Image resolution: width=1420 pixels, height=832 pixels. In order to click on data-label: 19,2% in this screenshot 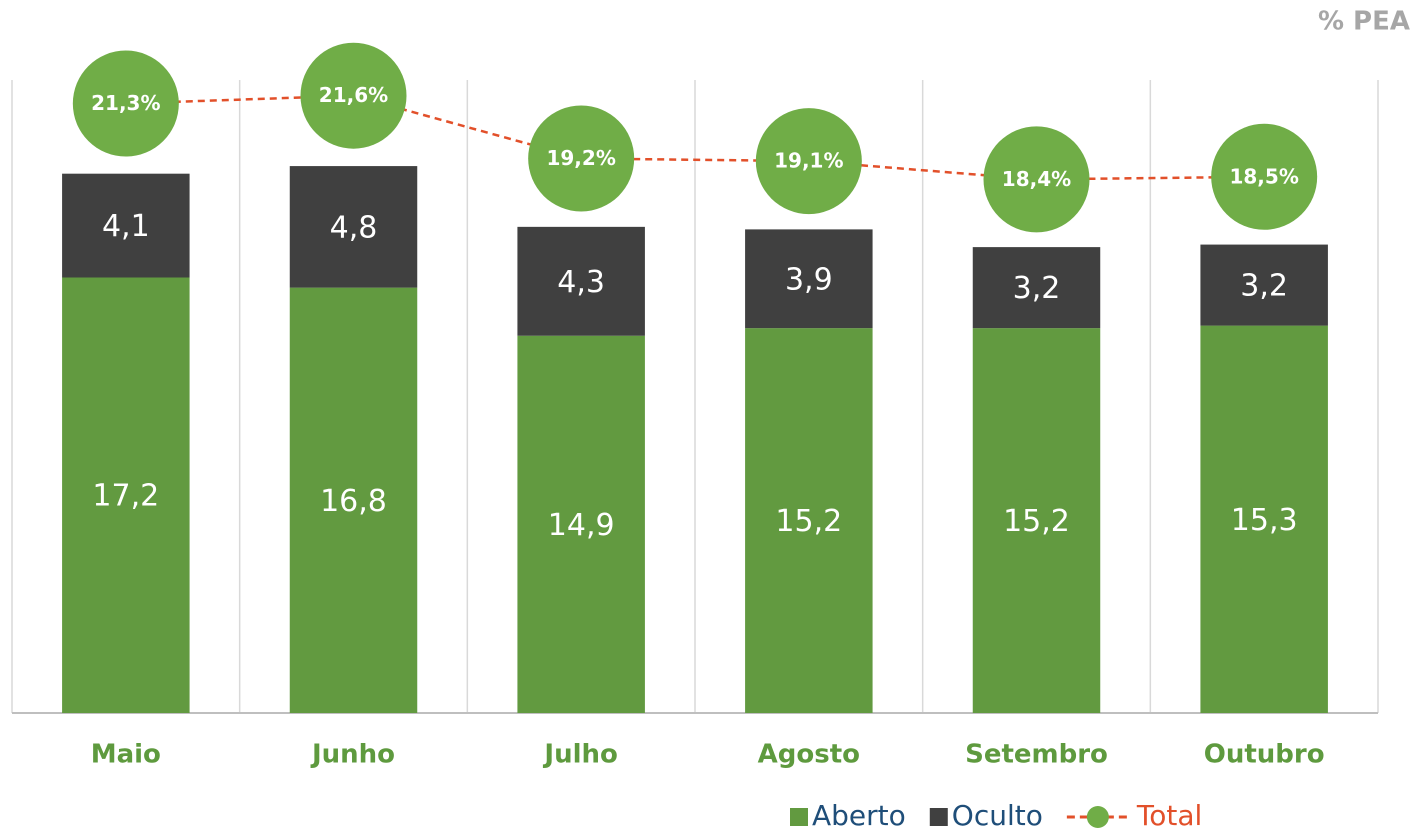, I will do `click(580, 158)`.